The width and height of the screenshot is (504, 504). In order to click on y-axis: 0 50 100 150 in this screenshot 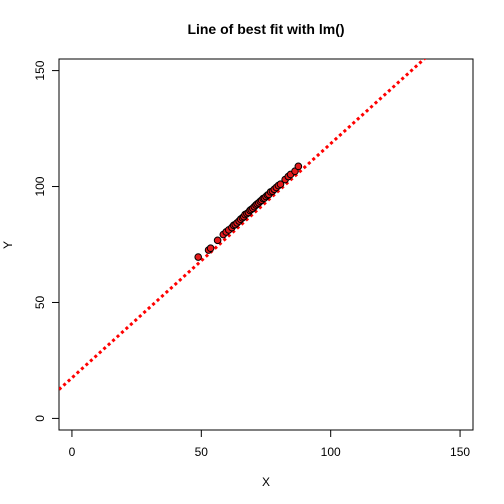, I will do `click(46, 241)`.